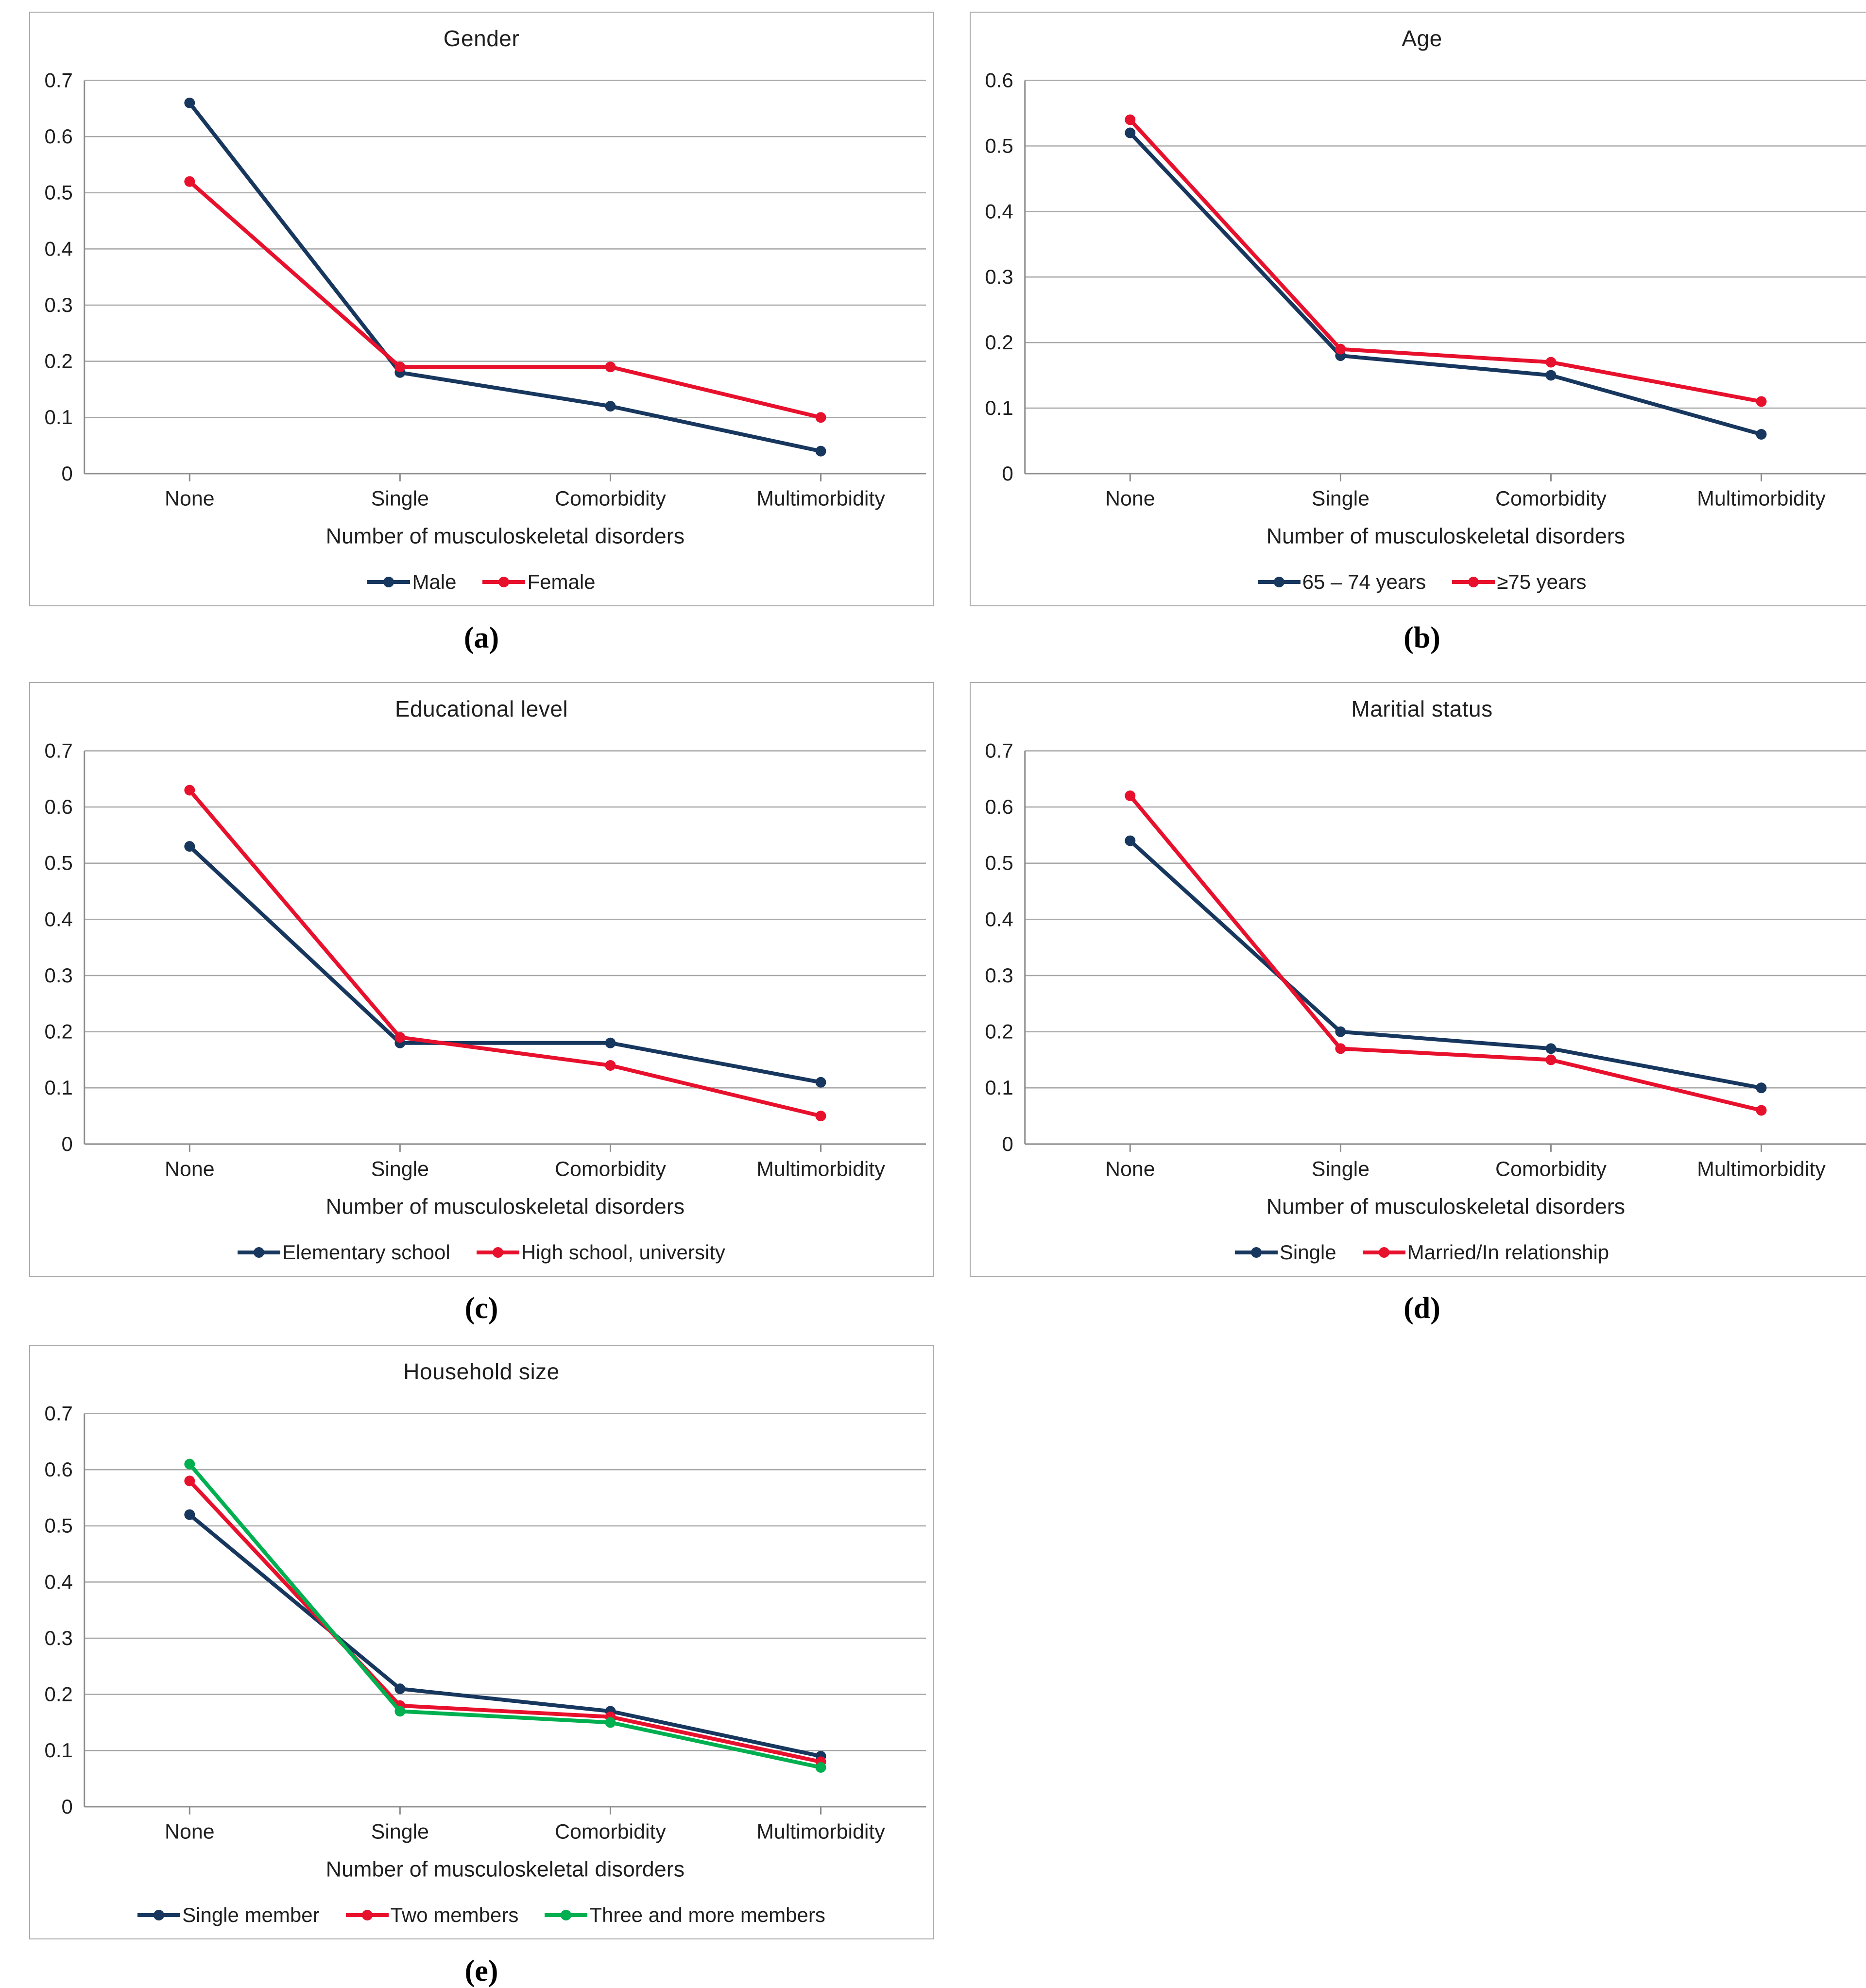 This screenshot has width=1866, height=1988. Describe the element at coordinates (481, 1308) in the screenshot. I see `panel-caption-c: (c)` at that location.